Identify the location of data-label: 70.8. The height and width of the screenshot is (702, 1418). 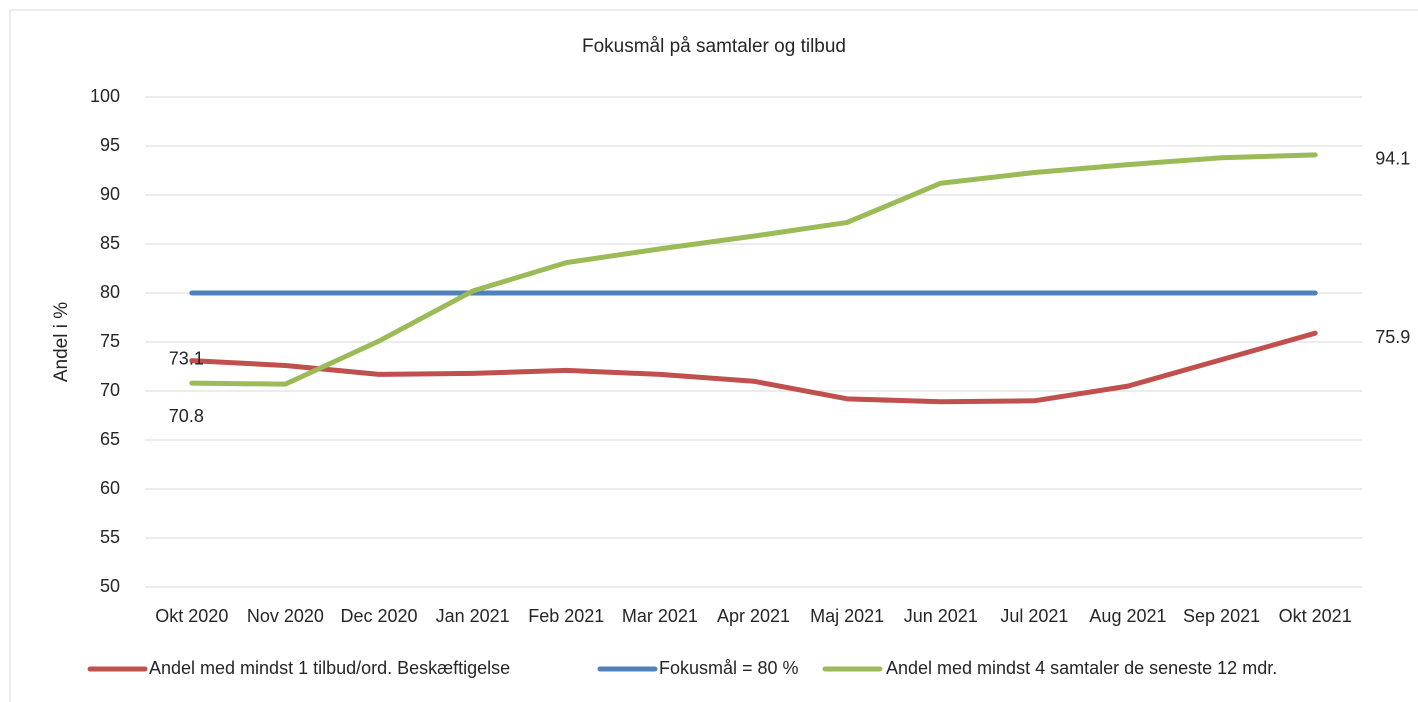
(186, 416).